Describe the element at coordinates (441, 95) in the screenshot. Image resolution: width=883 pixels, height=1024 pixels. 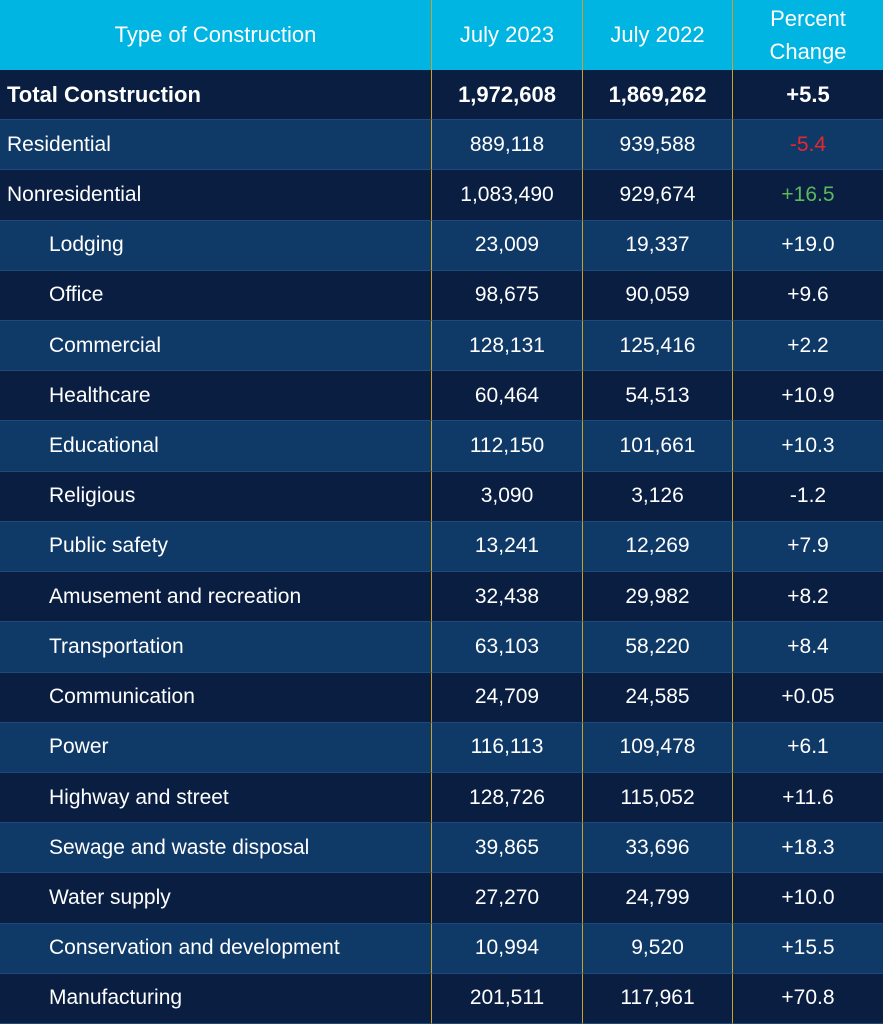
I see `total-row: Total Construction 1,972,608 1,869,262 +5.5` at that location.